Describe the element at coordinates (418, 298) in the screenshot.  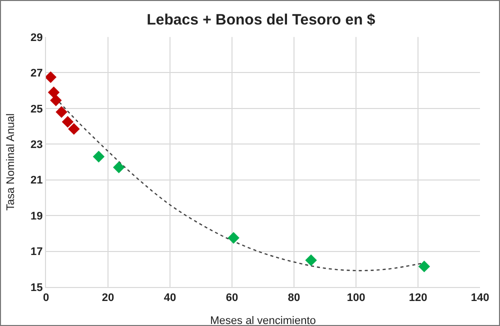
I see `x-tick-label: 120` at that location.